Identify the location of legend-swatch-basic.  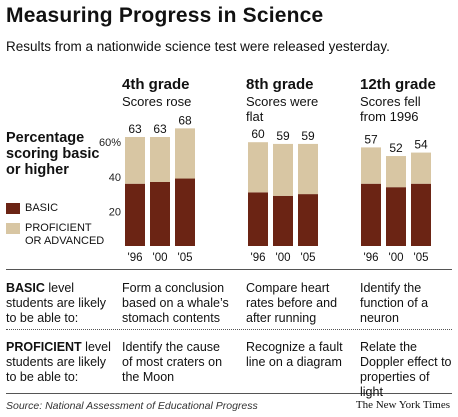
(13, 208).